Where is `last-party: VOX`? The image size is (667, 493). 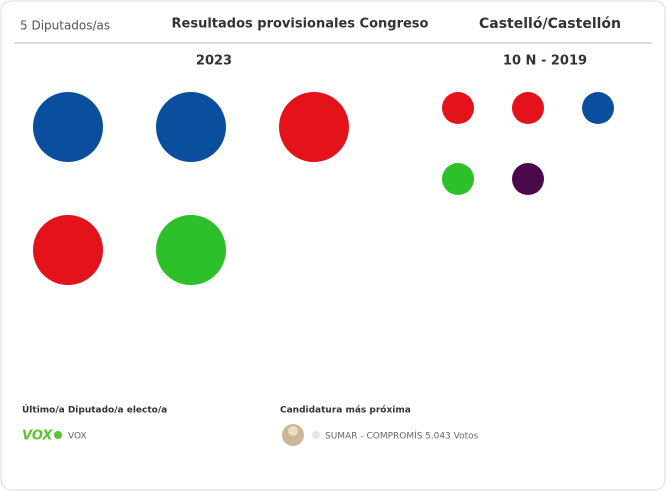 last-party: VOX is located at coordinates (77, 437).